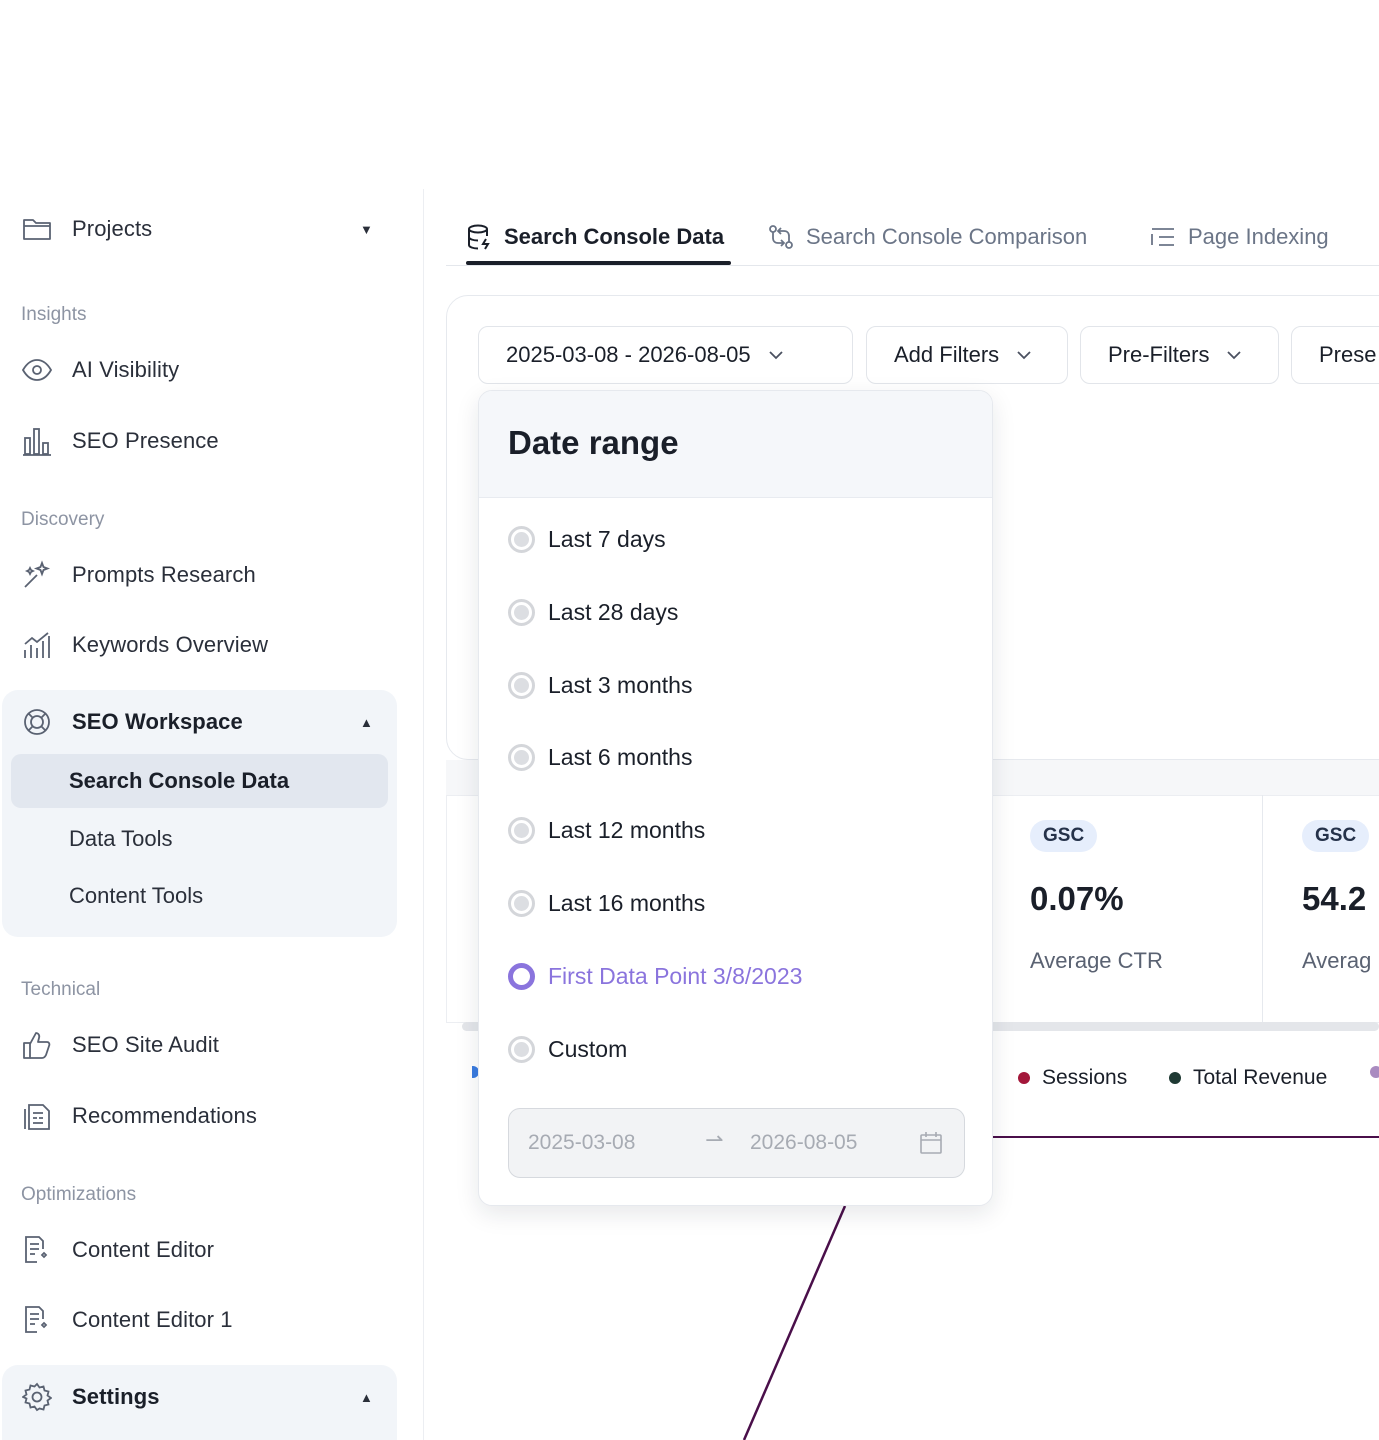 The height and width of the screenshot is (1440, 1379). Describe the element at coordinates (1248, 1078) in the screenshot. I see `legend-item-total-revenue: Total Revenue` at that location.